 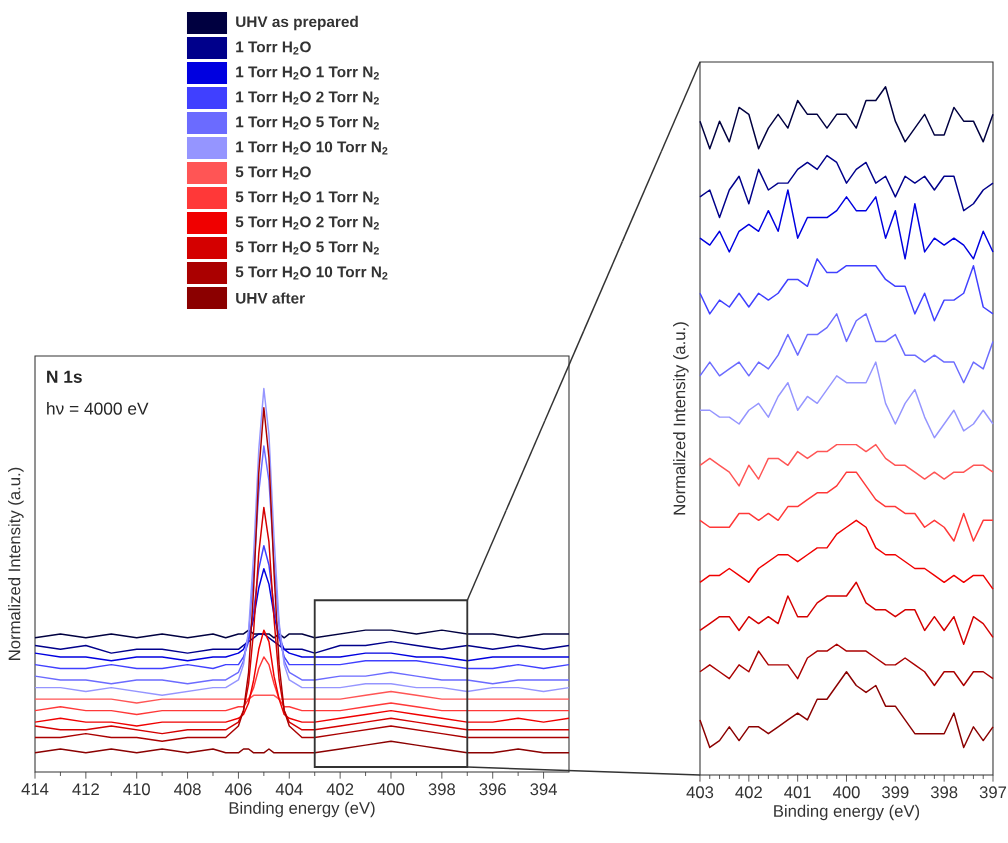 I want to click on x-tick-label: 408, so click(x=187, y=789).